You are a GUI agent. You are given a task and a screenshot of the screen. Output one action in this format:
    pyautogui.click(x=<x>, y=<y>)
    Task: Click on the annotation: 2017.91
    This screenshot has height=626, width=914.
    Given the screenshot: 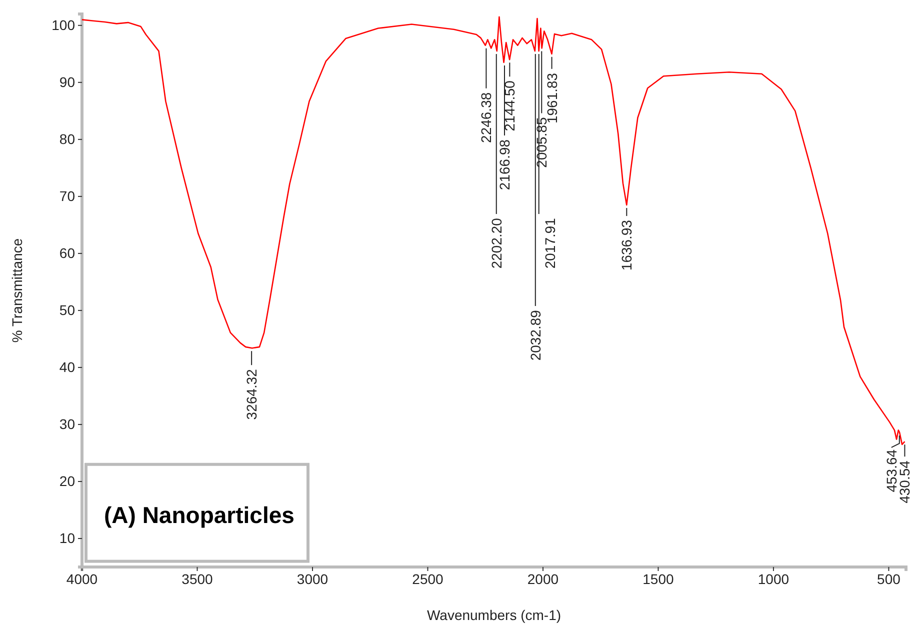 What is the action you would take?
    pyautogui.click(x=550, y=243)
    